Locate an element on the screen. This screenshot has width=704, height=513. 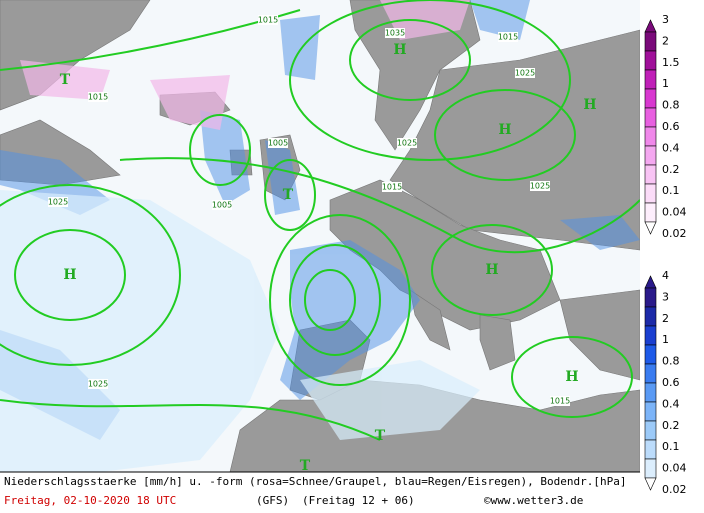
footer-date: Freitag, 02-10-2020 18 UTC is located at coordinates (90, 500).